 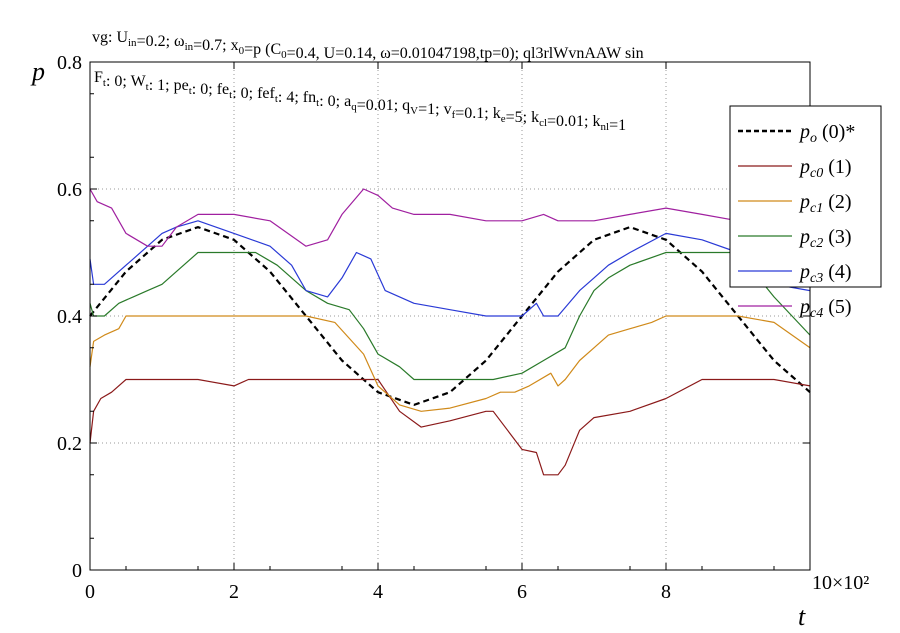 I want to click on x-tick-label: 4, so click(x=378, y=592).